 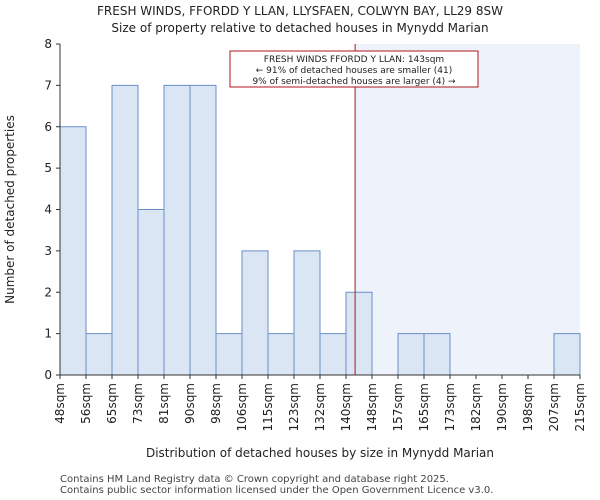 I want to click on x-tick-label: 148sqm, so click(x=372, y=407).